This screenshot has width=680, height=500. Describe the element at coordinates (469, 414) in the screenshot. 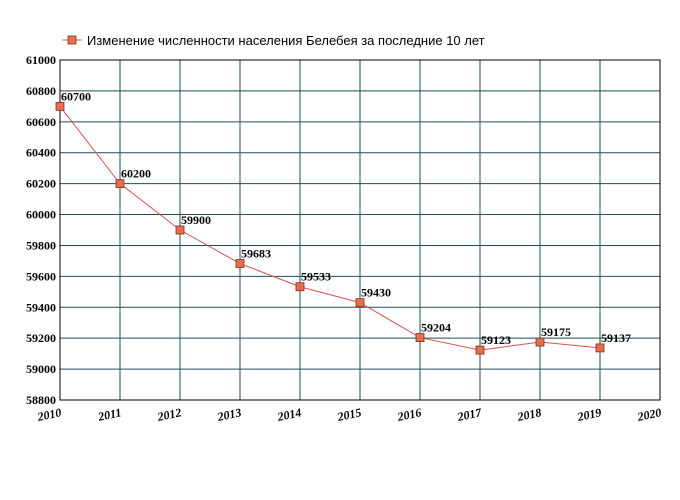

I see `x-tick-label: 2017` at that location.